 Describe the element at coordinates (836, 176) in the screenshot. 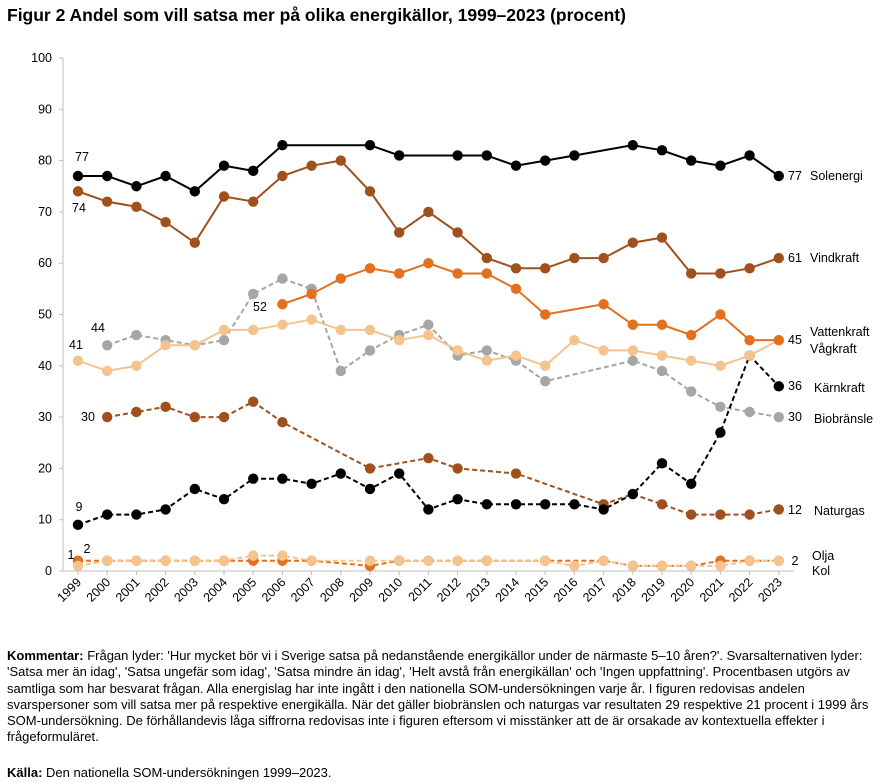

I see `series-name-label: Solenergi` at that location.